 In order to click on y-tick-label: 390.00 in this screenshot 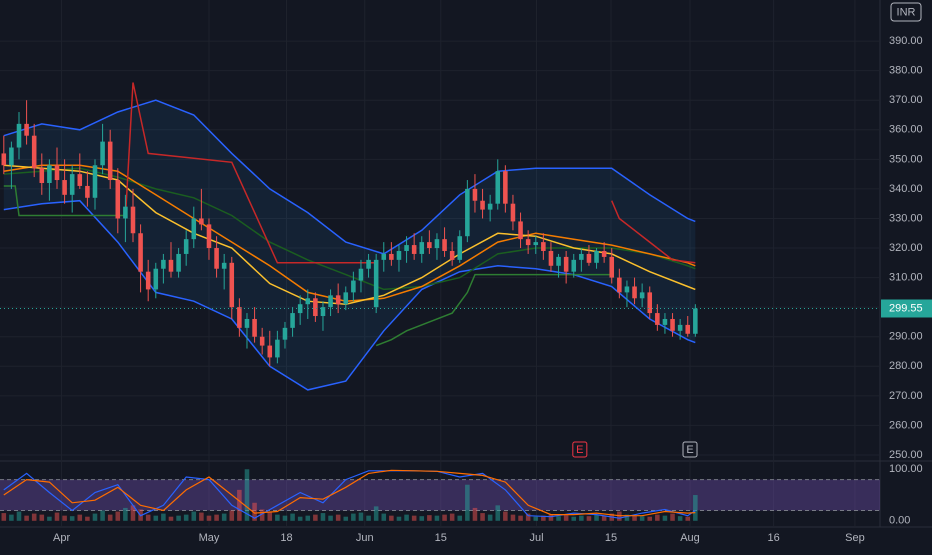, I will do `click(906, 41)`.